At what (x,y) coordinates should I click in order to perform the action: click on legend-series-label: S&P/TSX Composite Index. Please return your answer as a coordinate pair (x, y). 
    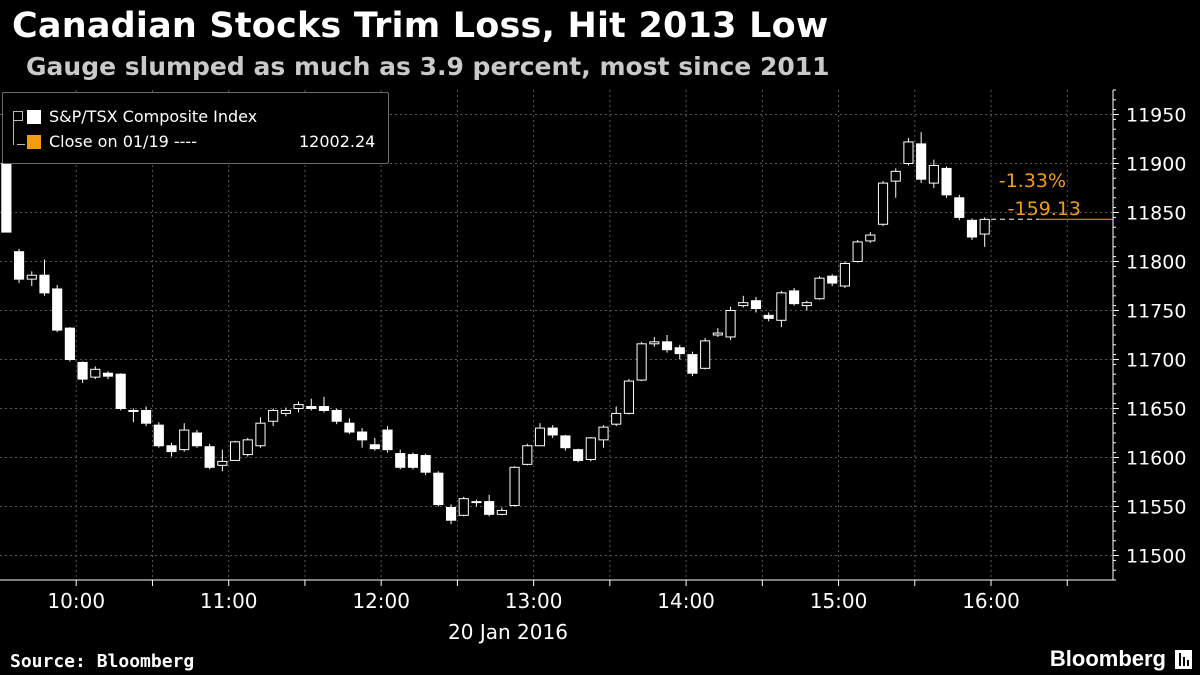
    Looking at the image, I should click on (153, 116).